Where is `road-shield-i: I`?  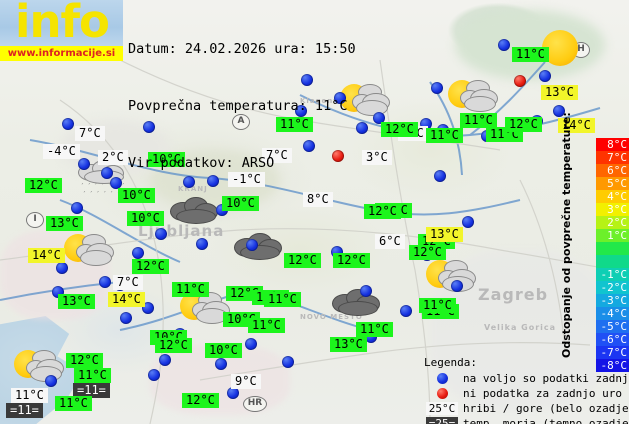
road-shield-i: I is located at coordinates (35, 220).